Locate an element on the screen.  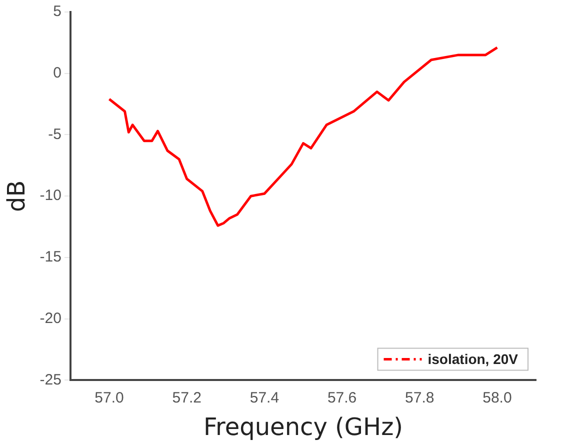
x-tick-label: 57.0 is located at coordinates (109, 397).